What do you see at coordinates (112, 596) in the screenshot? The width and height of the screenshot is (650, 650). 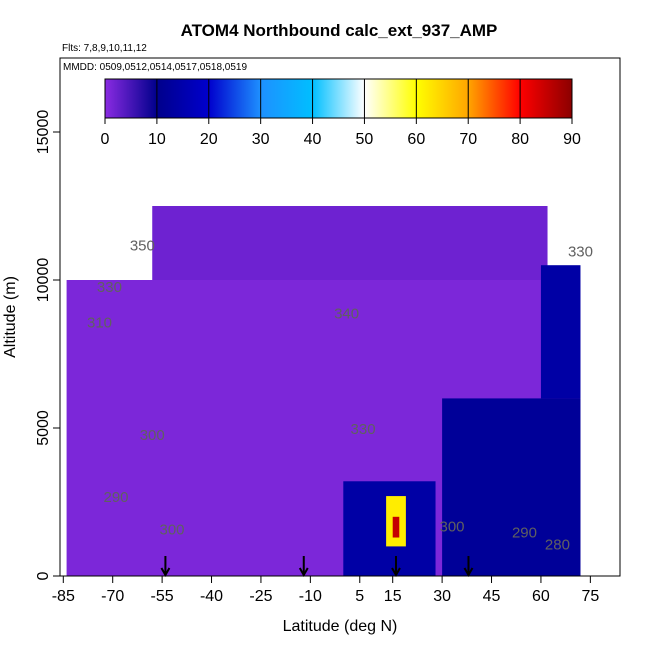 I see `x-tick-label: -70` at bounding box center [112, 596].